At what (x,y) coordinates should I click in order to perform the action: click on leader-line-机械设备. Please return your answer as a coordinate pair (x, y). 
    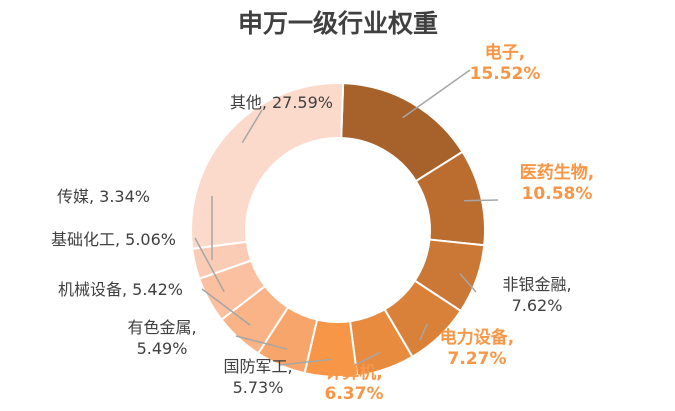
    Looking at the image, I should click on (226, 307).